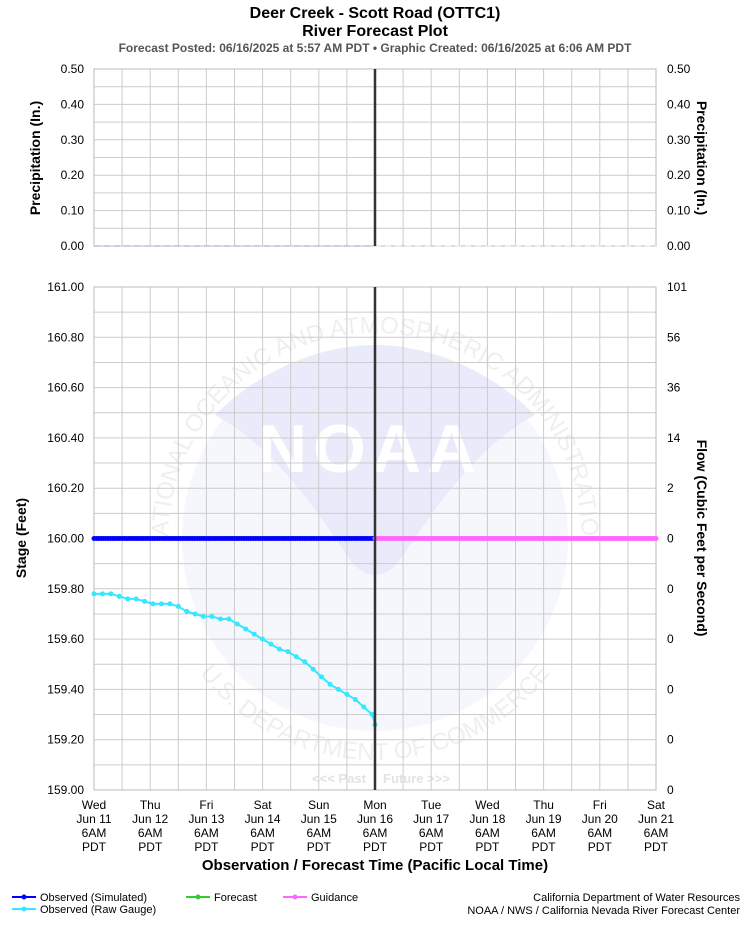 This screenshot has width=750, height=925. Describe the element at coordinates (656, 819) in the screenshot. I see `x-tick-label-date: Jun 21` at that location.